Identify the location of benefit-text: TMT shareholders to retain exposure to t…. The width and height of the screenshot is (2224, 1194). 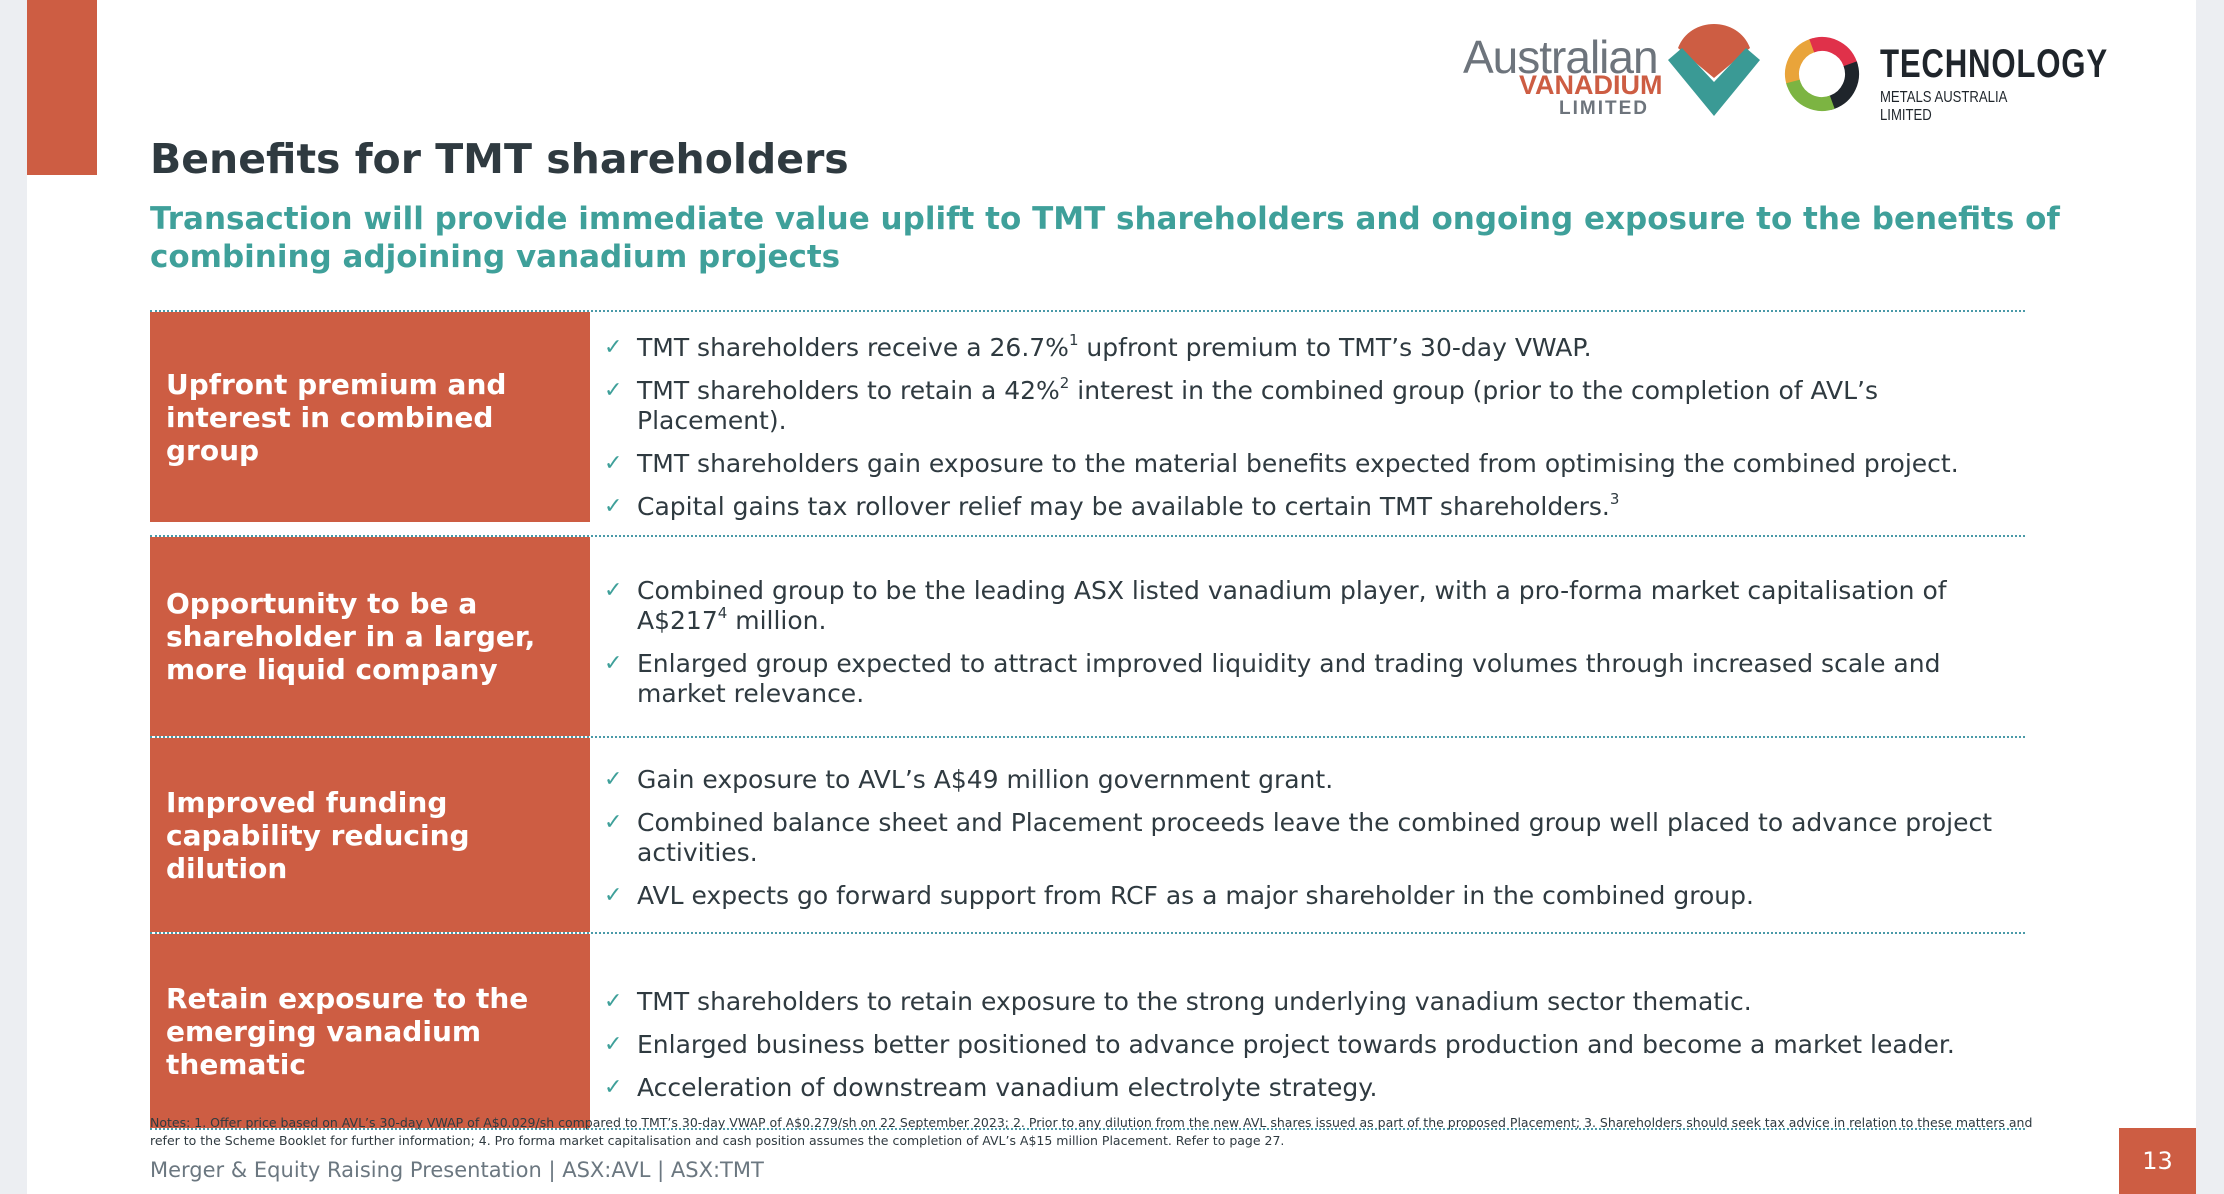
(1194, 1001).